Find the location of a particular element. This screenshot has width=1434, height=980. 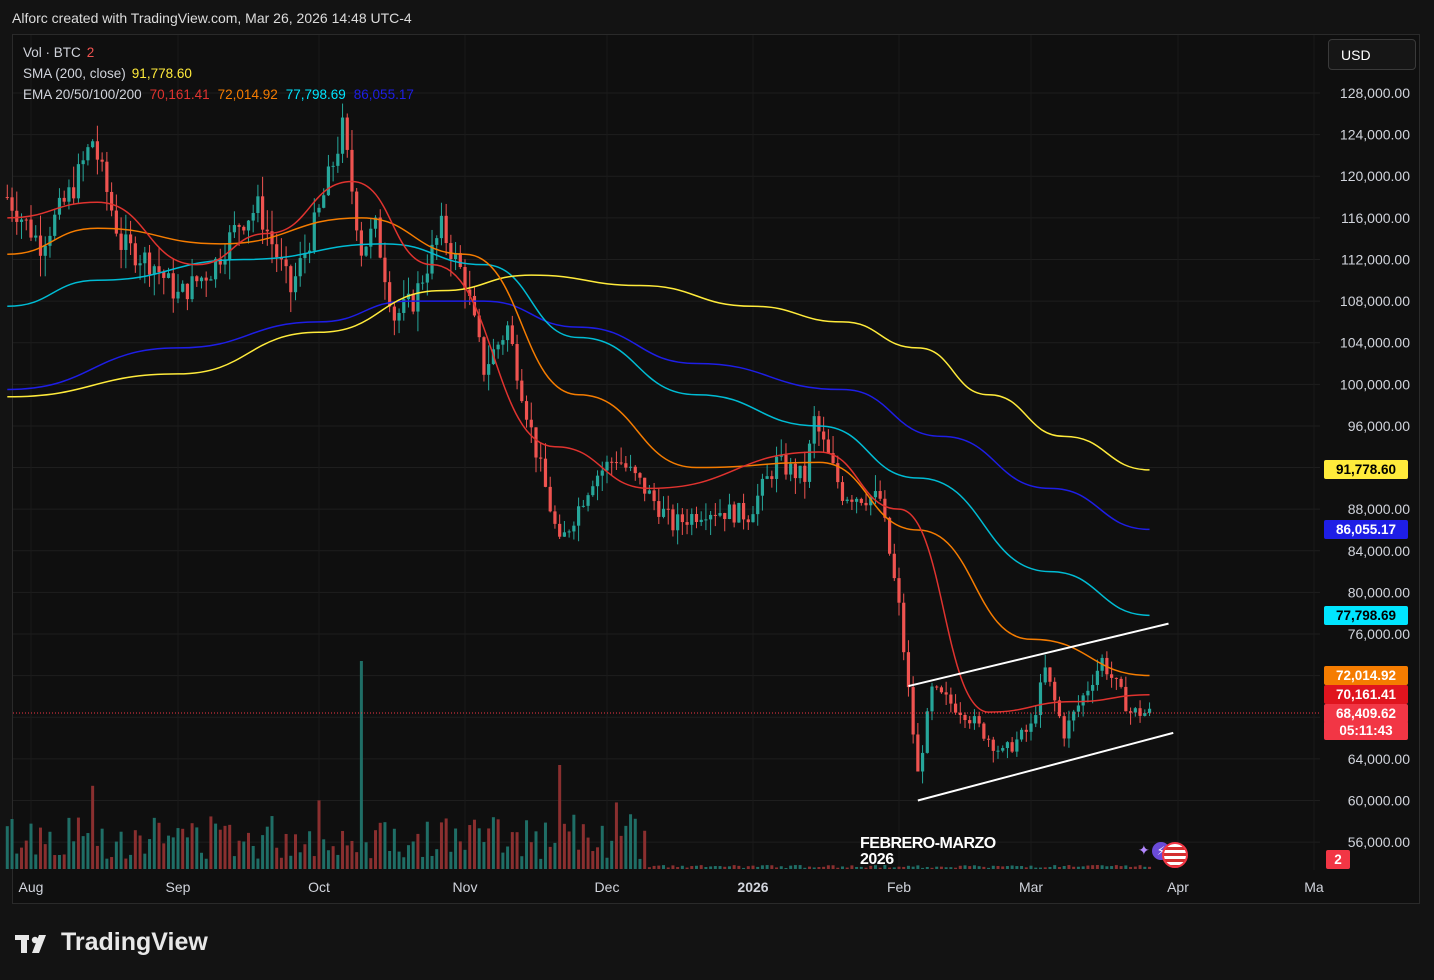

time-axis: Aug Sep Oct Nov Dec 2026 Feb Mar Apr Ma is located at coordinates (671, 887).